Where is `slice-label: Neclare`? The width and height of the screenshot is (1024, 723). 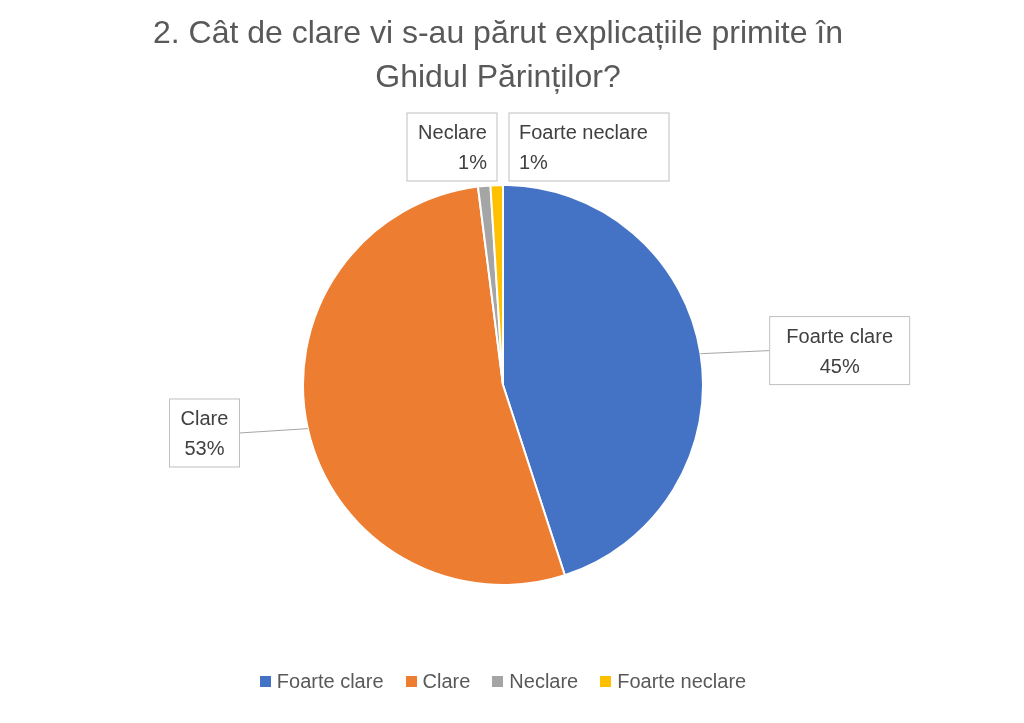
slice-label: Neclare is located at coordinates (452, 132).